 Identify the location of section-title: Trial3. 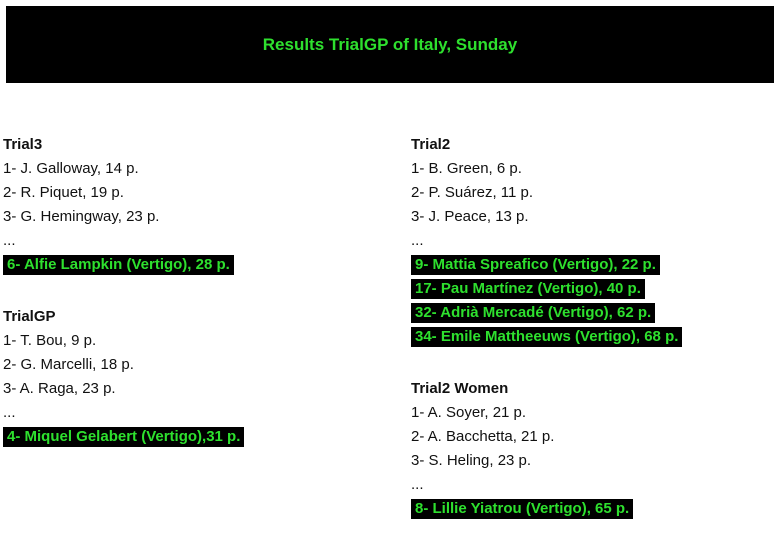
(23, 144).